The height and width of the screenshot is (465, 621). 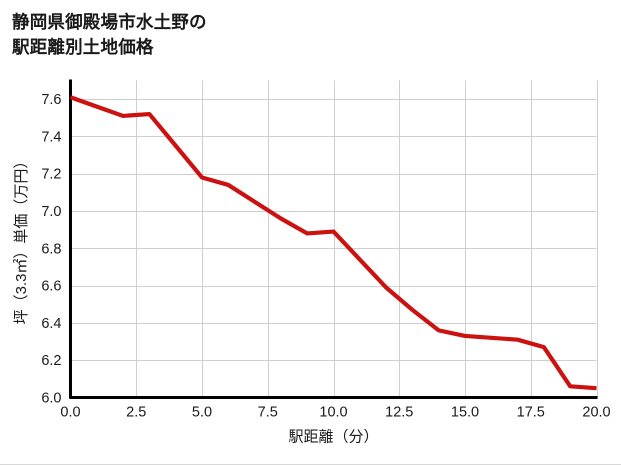 I want to click on svg-text: 坪（3.3㎡）単価（万円）, so click(x=21, y=239).